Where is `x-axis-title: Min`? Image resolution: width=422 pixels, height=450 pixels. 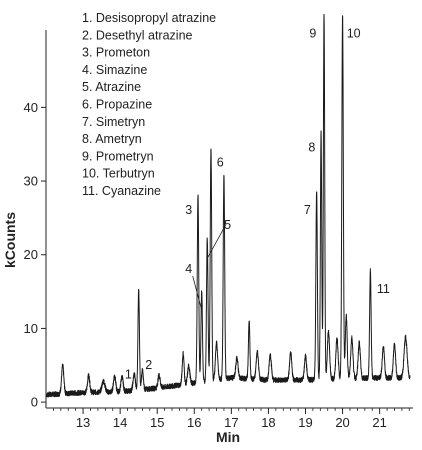
x-axis-title: Min is located at coordinates (228, 437).